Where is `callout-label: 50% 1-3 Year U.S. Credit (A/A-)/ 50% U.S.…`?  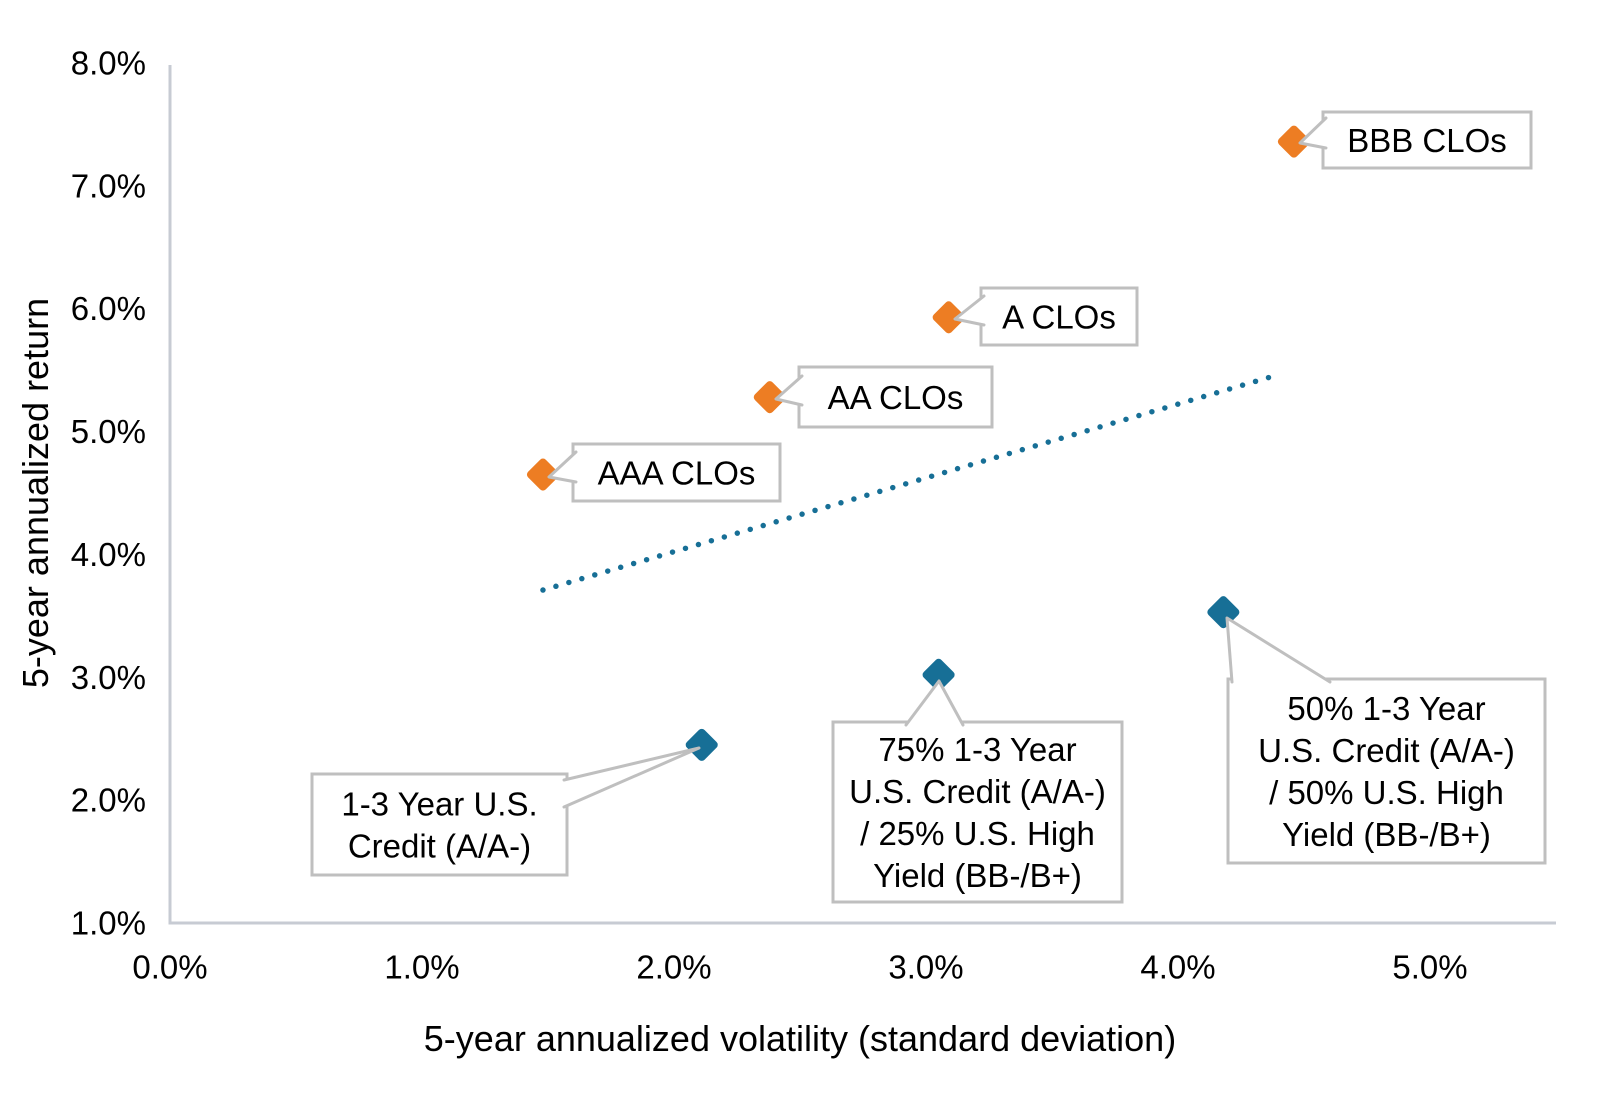 callout-label: 50% 1-3 Year U.S. Credit (A/A-)/ 50% U.S.… is located at coordinates (1386, 771).